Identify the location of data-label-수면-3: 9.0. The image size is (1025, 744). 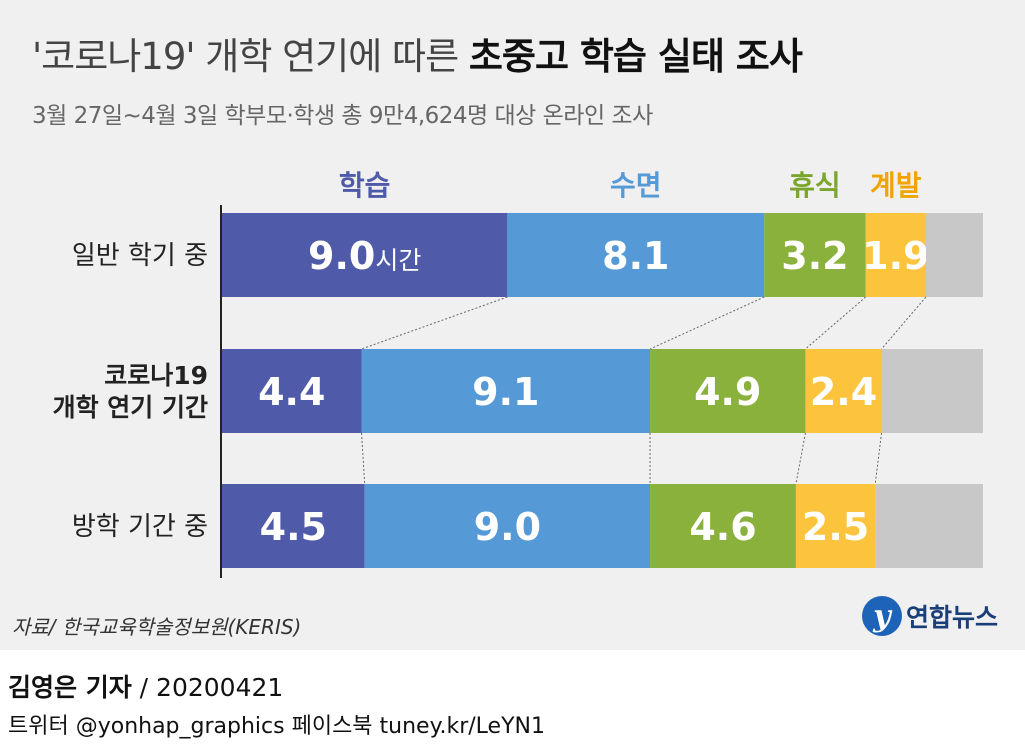
(507, 527).